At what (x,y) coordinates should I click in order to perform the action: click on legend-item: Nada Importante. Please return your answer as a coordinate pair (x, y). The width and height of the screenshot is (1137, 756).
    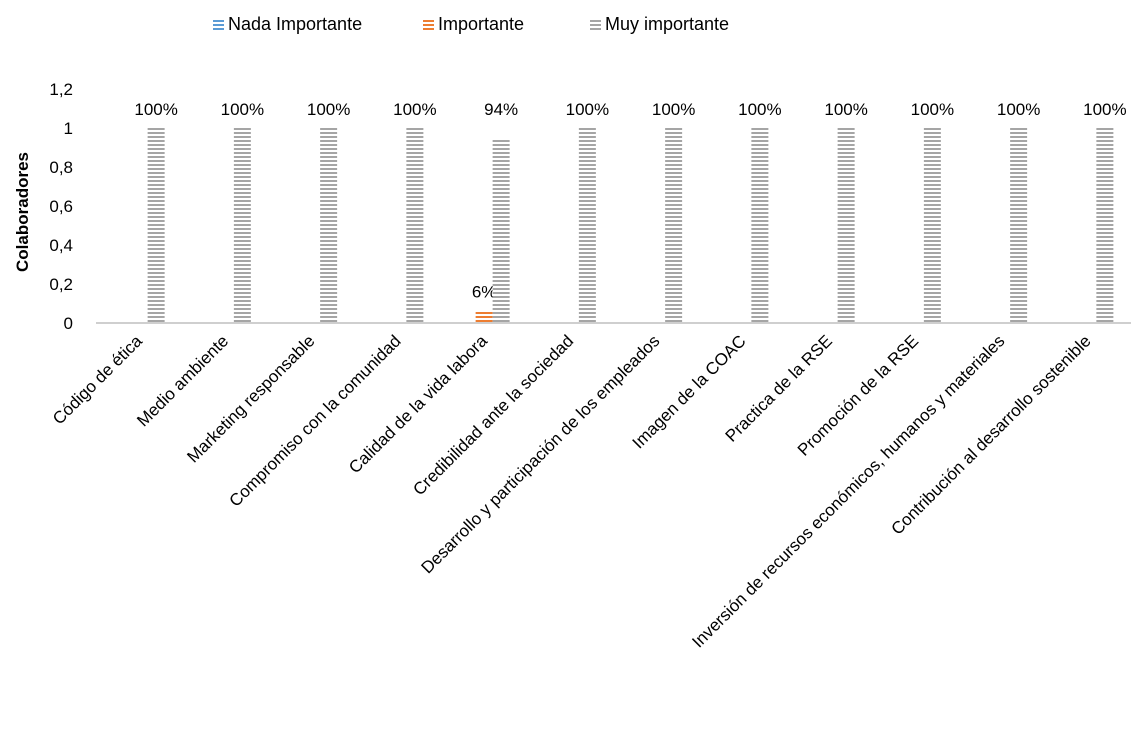
    Looking at the image, I should click on (287, 24).